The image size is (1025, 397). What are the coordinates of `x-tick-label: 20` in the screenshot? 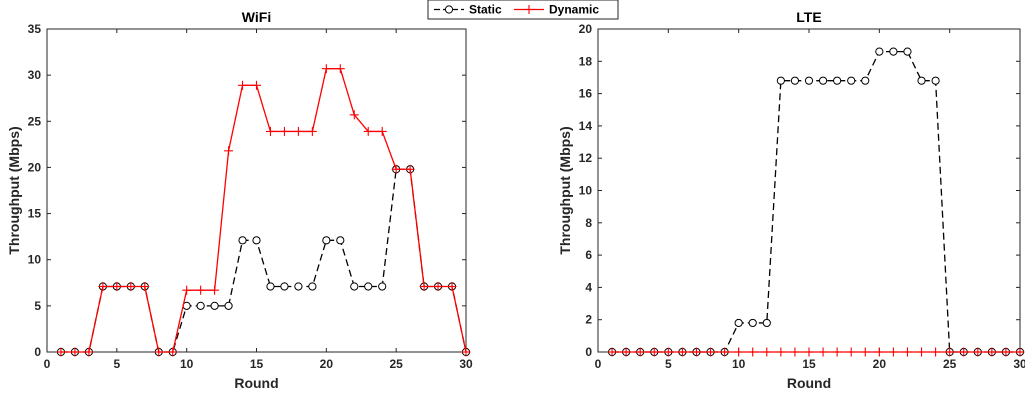 It's located at (327, 364).